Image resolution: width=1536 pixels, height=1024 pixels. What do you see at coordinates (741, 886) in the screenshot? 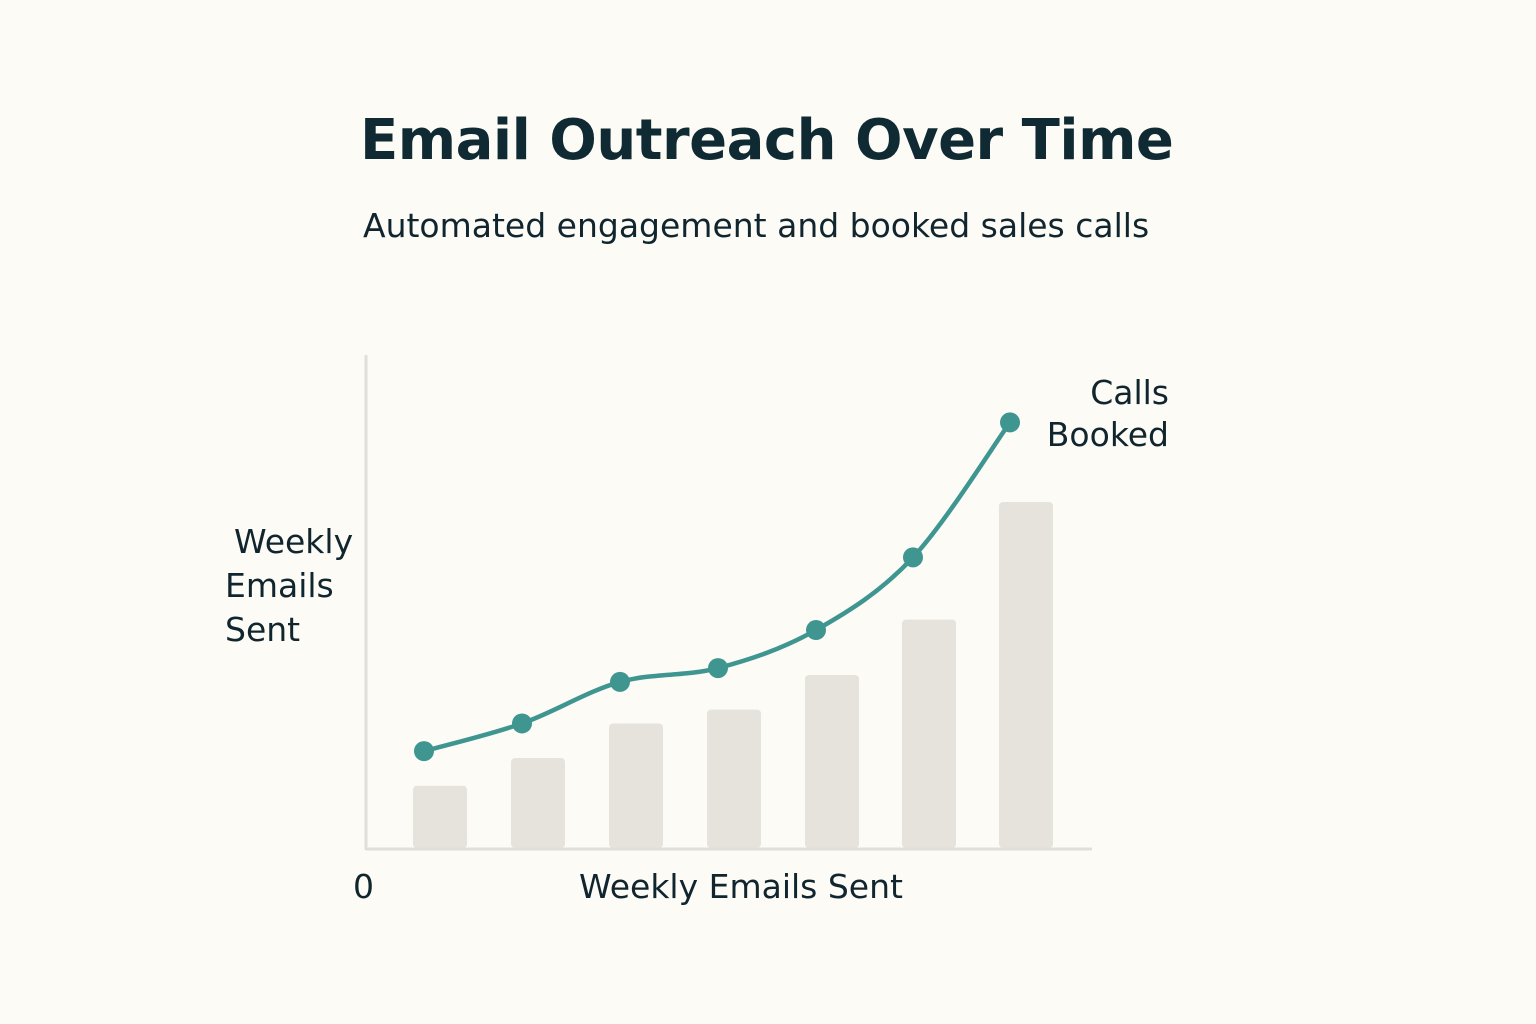
I see `x-axis-label: Weekly Emails Sent` at bounding box center [741, 886].